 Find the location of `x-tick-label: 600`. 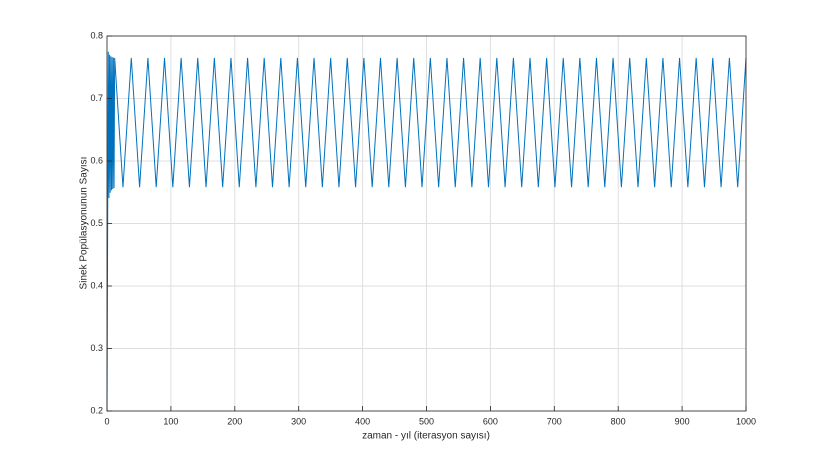

x-tick-label: 600 is located at coordinates (490, 421).